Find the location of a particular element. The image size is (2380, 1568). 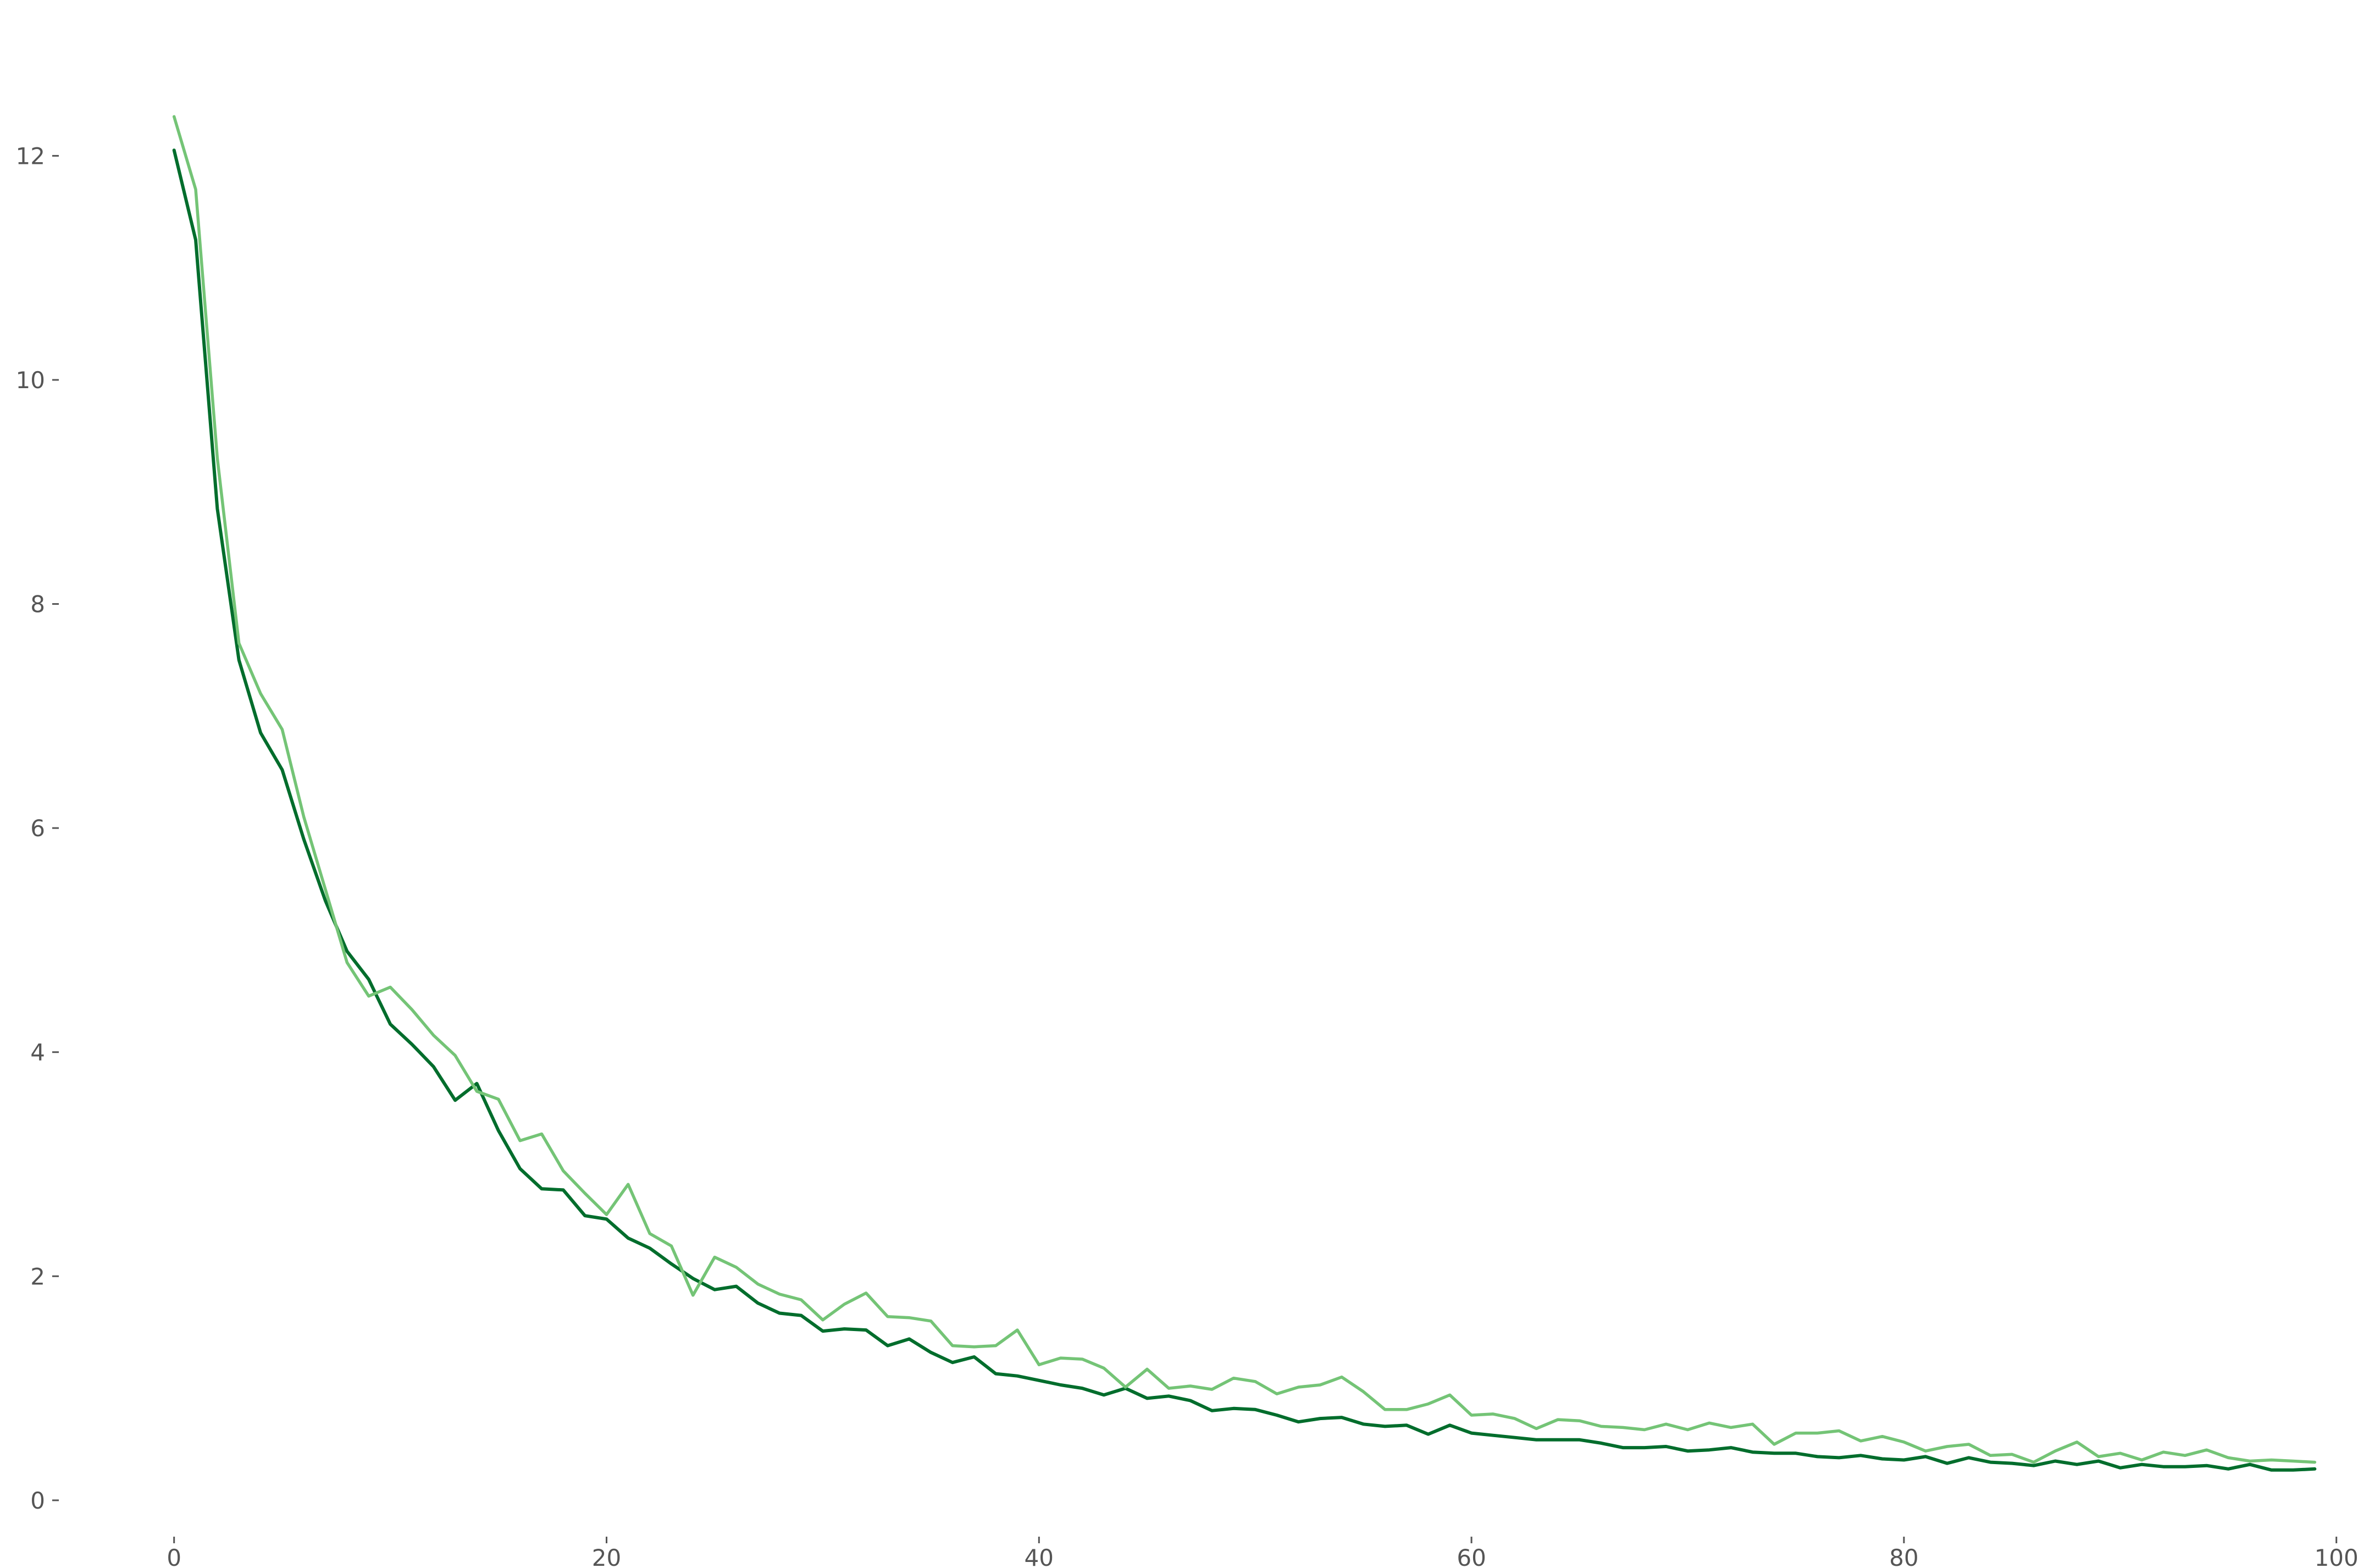

x-tick-label: 0 is located at coordinates (174, 1556).